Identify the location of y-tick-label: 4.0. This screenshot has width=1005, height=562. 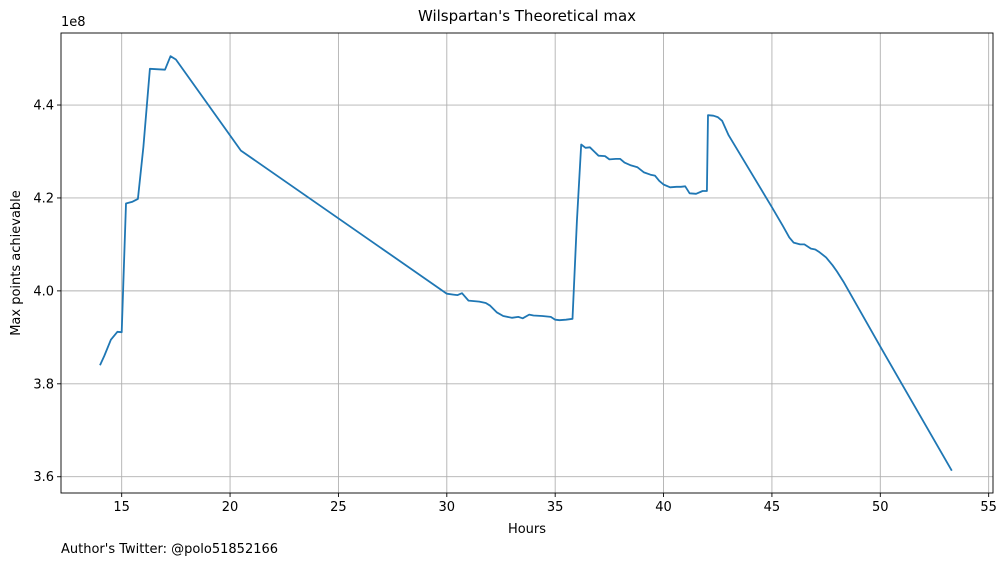
(43, 291).